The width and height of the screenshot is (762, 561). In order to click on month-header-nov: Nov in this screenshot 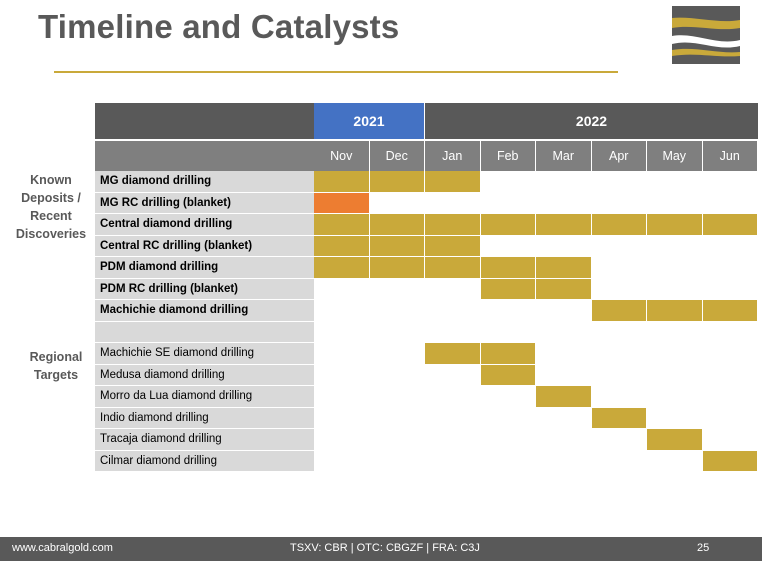, I will do `click(342, 156)`.